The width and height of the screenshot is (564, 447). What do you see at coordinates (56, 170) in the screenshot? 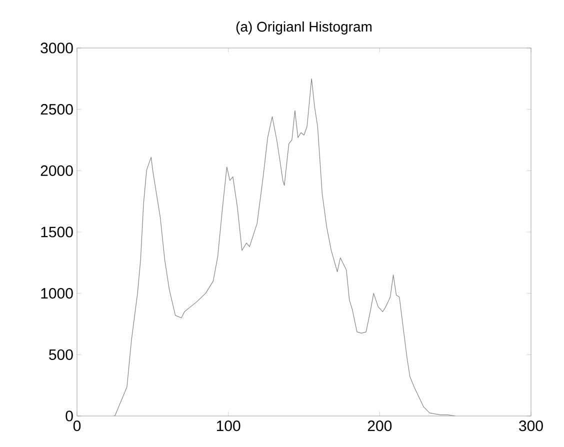
I see `y-tick-label: 2000` at bounding box center [56, 170].